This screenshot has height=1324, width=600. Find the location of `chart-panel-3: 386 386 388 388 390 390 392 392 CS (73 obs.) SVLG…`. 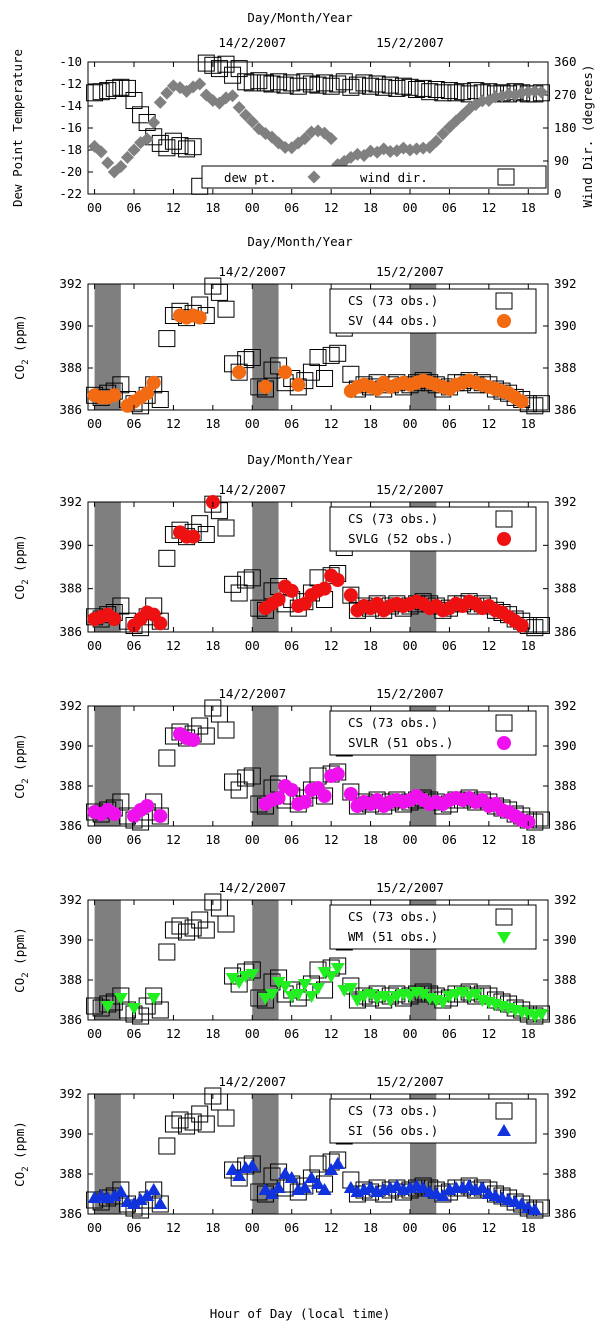

chart-panel-3: 386 386 388 388 390 390 392 392 CS (73 obs.) SVLG… is located at coordinates (294, 567).